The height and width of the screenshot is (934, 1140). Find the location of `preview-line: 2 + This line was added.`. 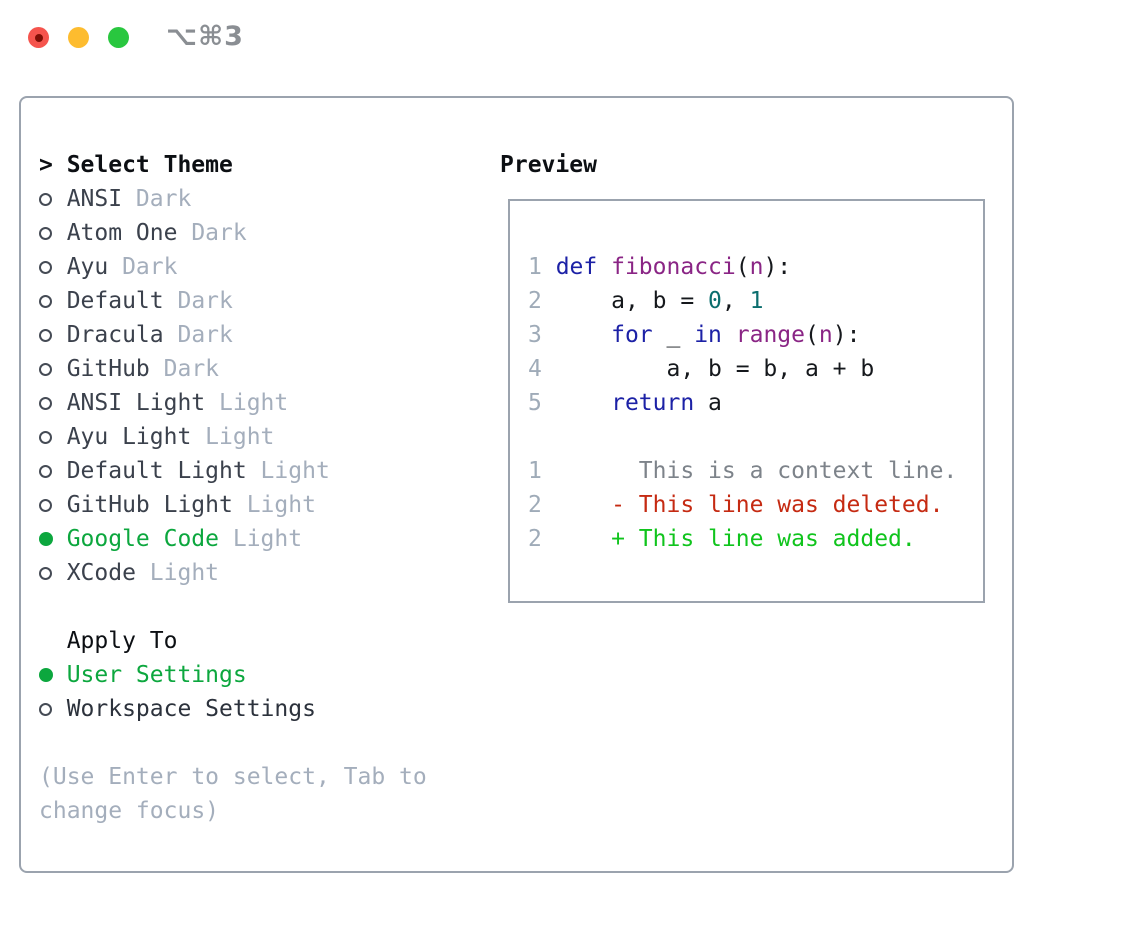

preview-line: 2 + This line was added. is located at coordinates (755, 539).